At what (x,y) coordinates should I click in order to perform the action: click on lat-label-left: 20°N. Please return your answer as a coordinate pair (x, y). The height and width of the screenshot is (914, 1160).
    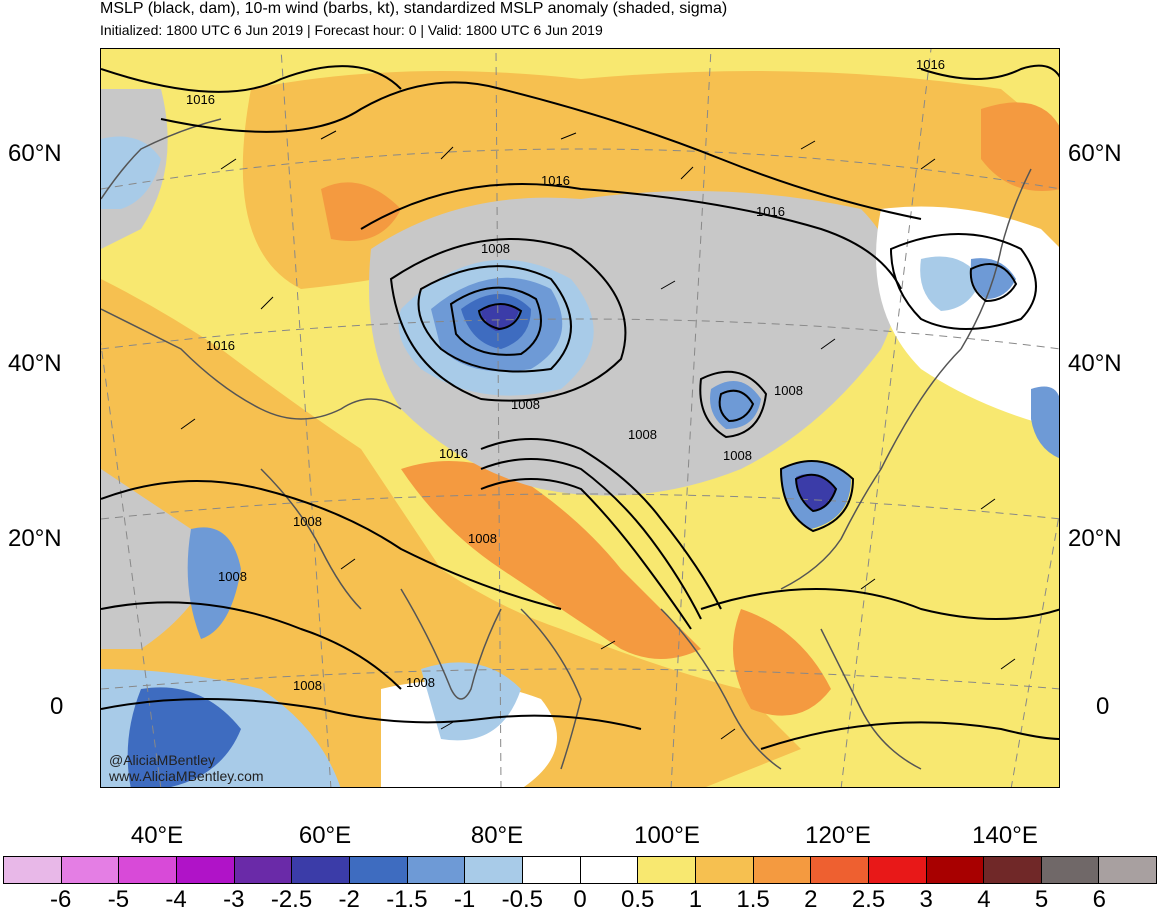
    Looking at the image, I should click on (35, 538).